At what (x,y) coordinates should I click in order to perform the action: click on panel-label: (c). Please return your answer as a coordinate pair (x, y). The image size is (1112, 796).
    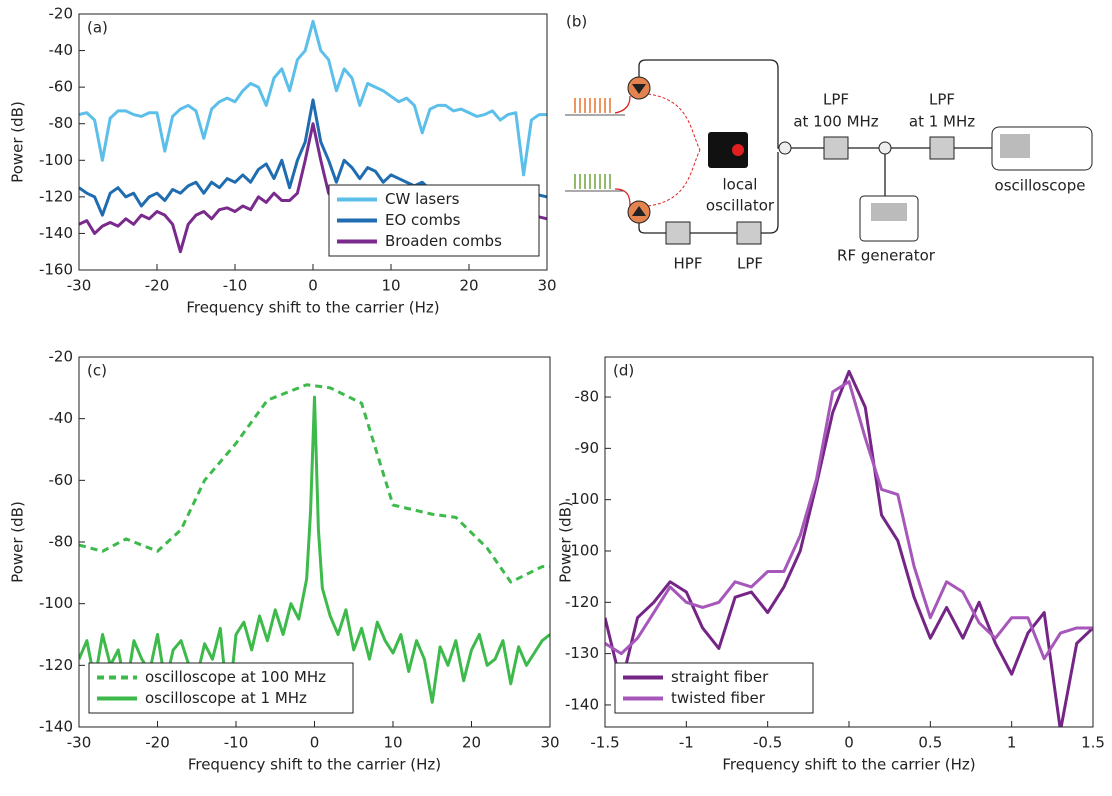
    Looking at the image, I should click on (97, 371).